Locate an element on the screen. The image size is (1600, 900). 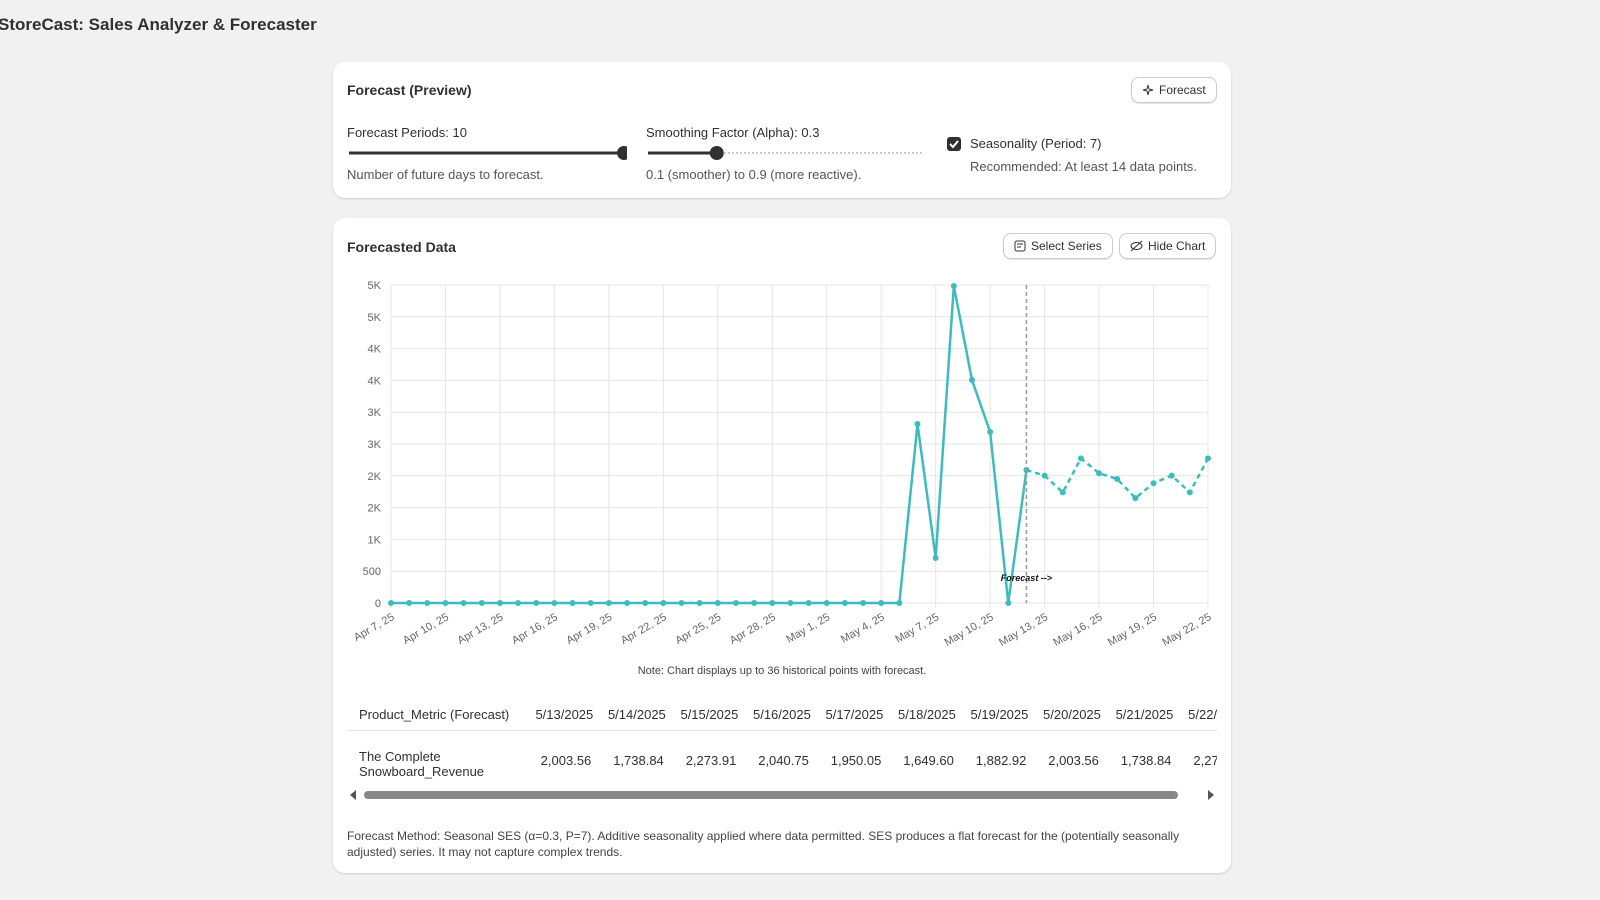
seasonality-help: Recommended: At least 14 data points. is located at coordinates (1083, 166).